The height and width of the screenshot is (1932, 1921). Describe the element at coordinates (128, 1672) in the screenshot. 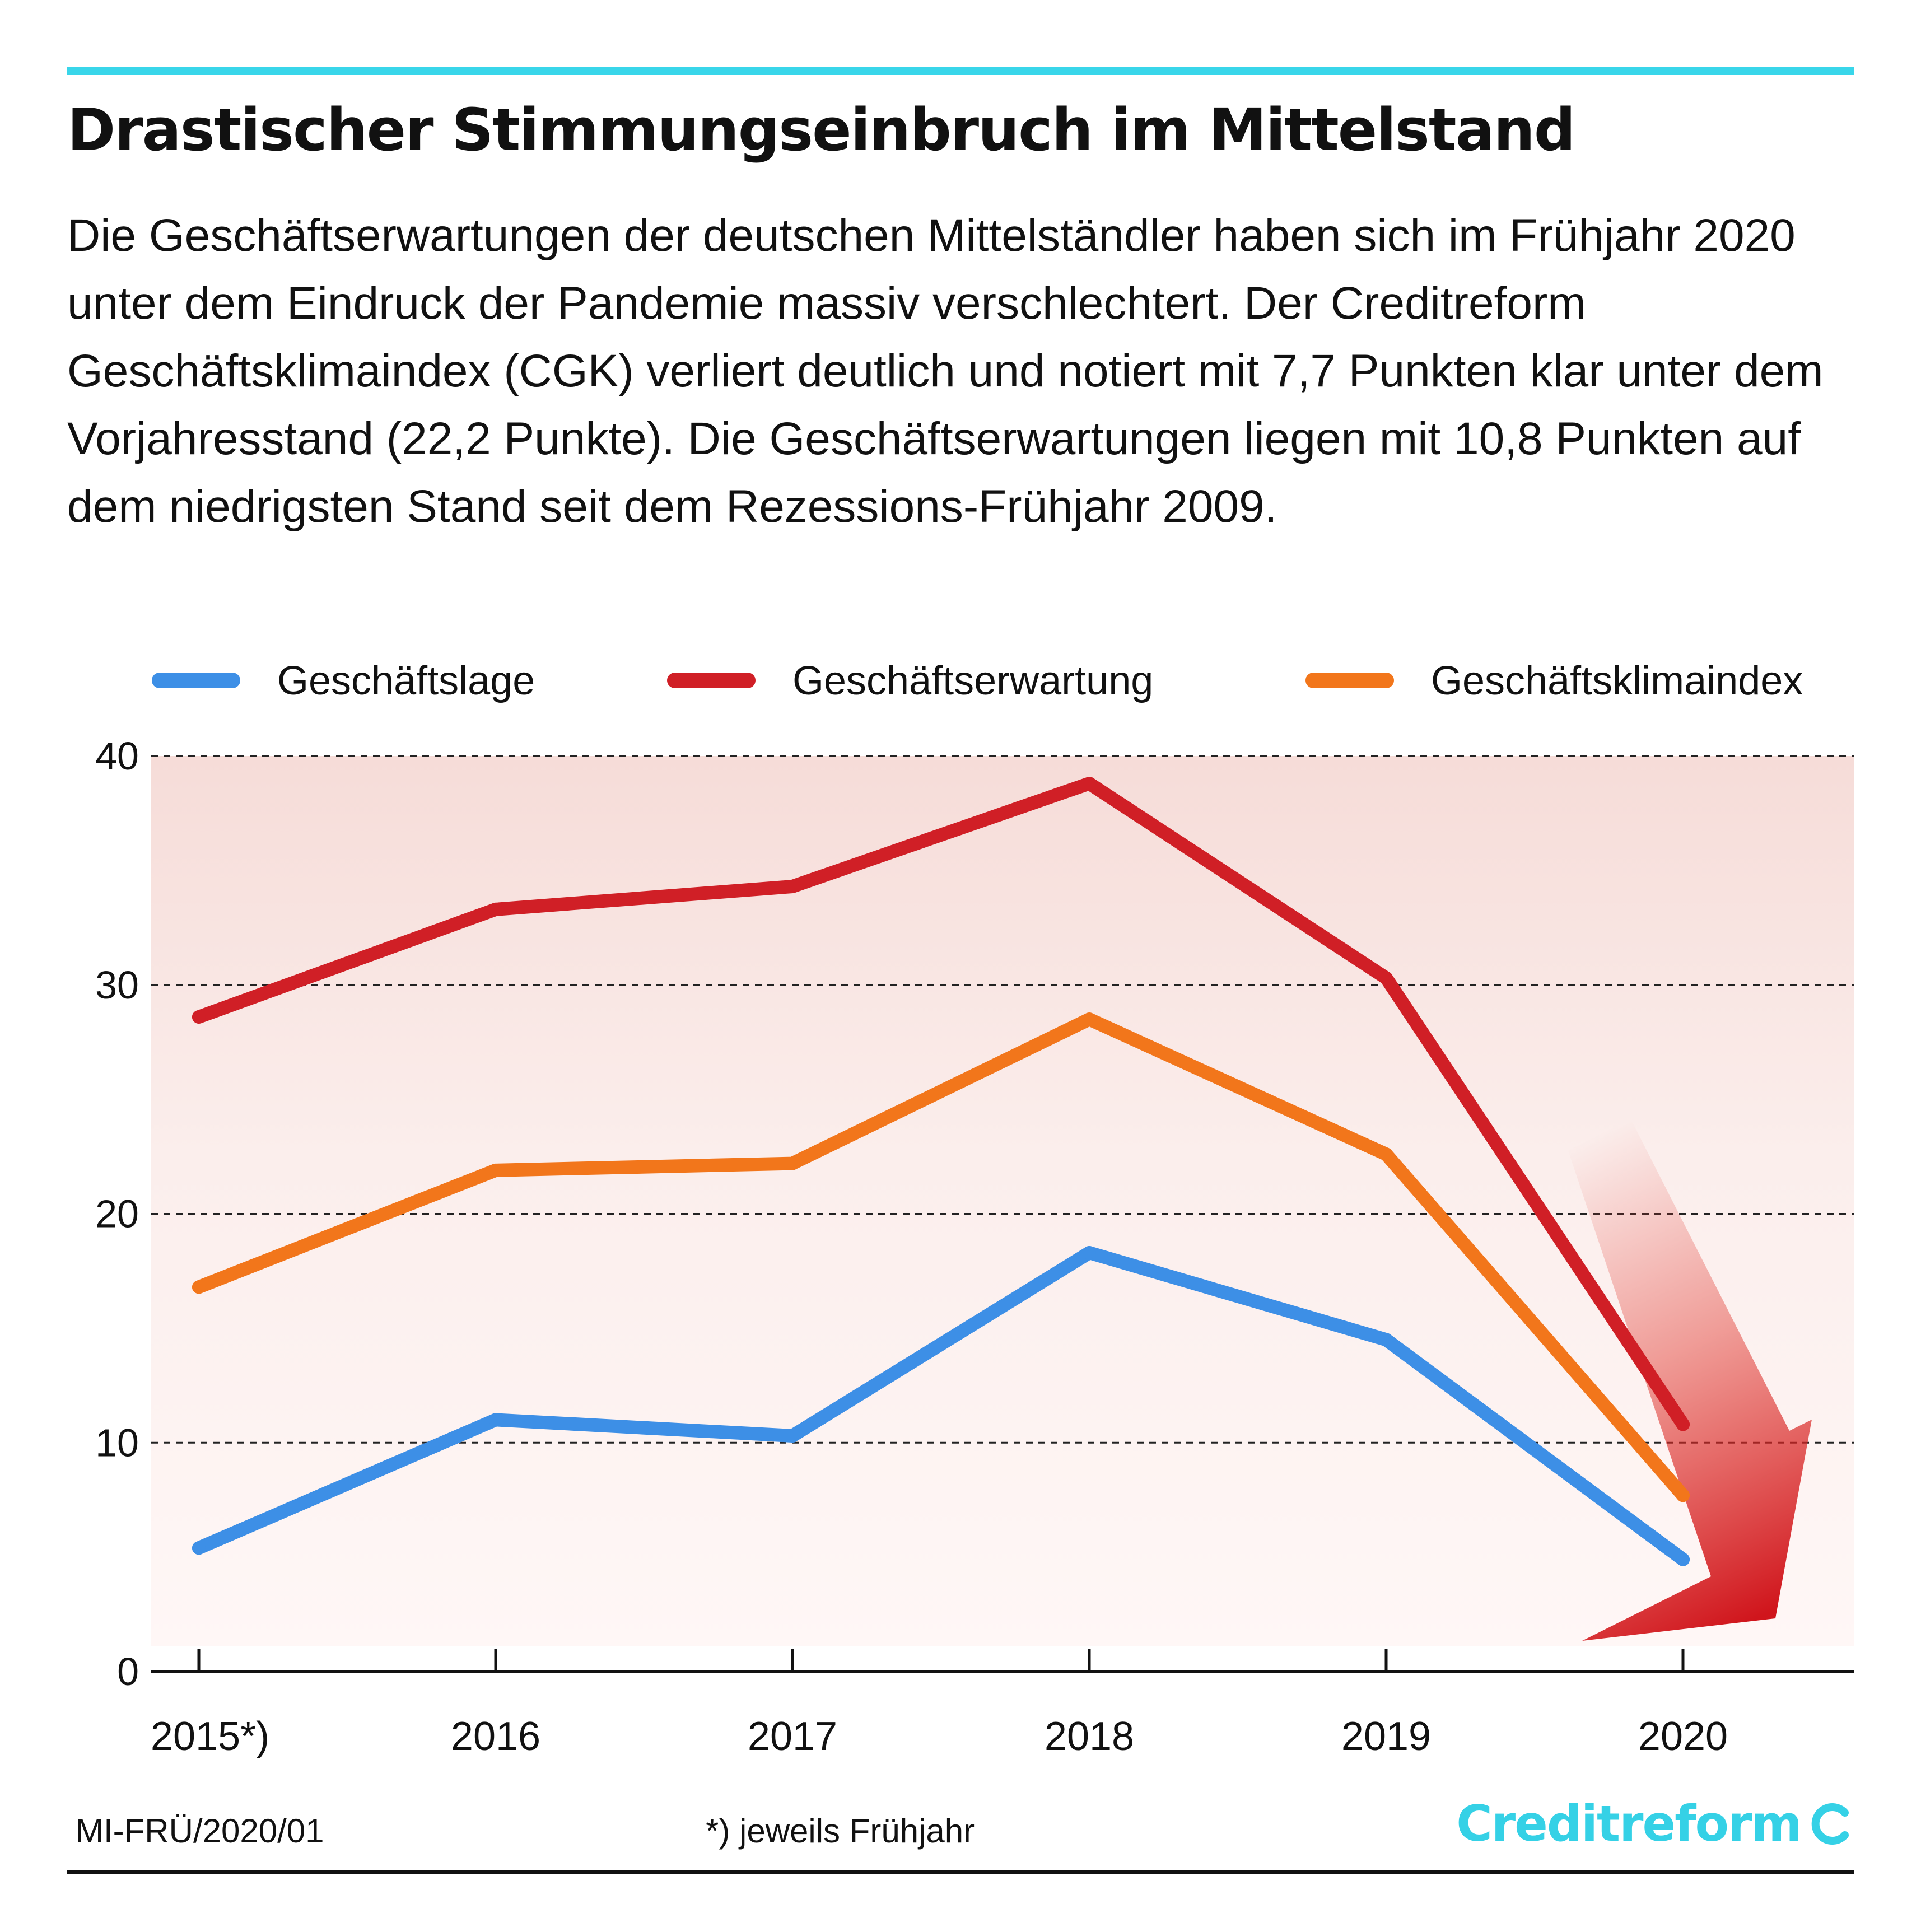

I see `y-tick-label: 0` at that location.